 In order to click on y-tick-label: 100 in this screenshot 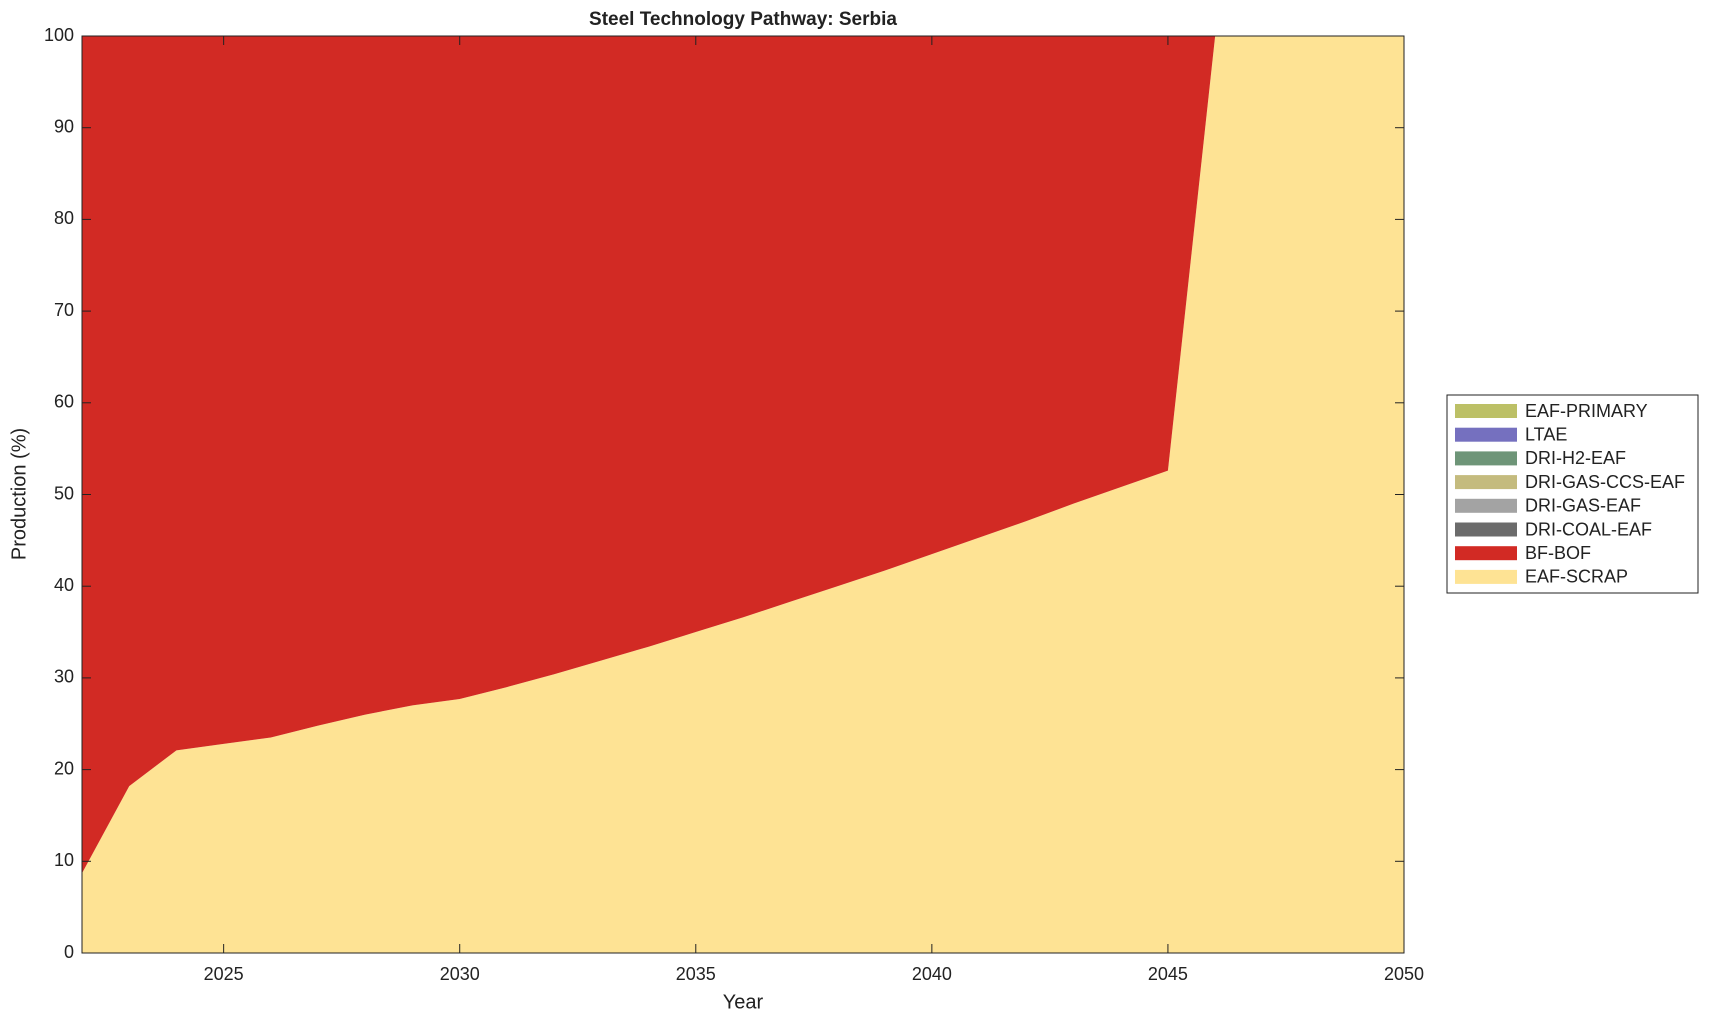, I will do `click(59, 35)`.